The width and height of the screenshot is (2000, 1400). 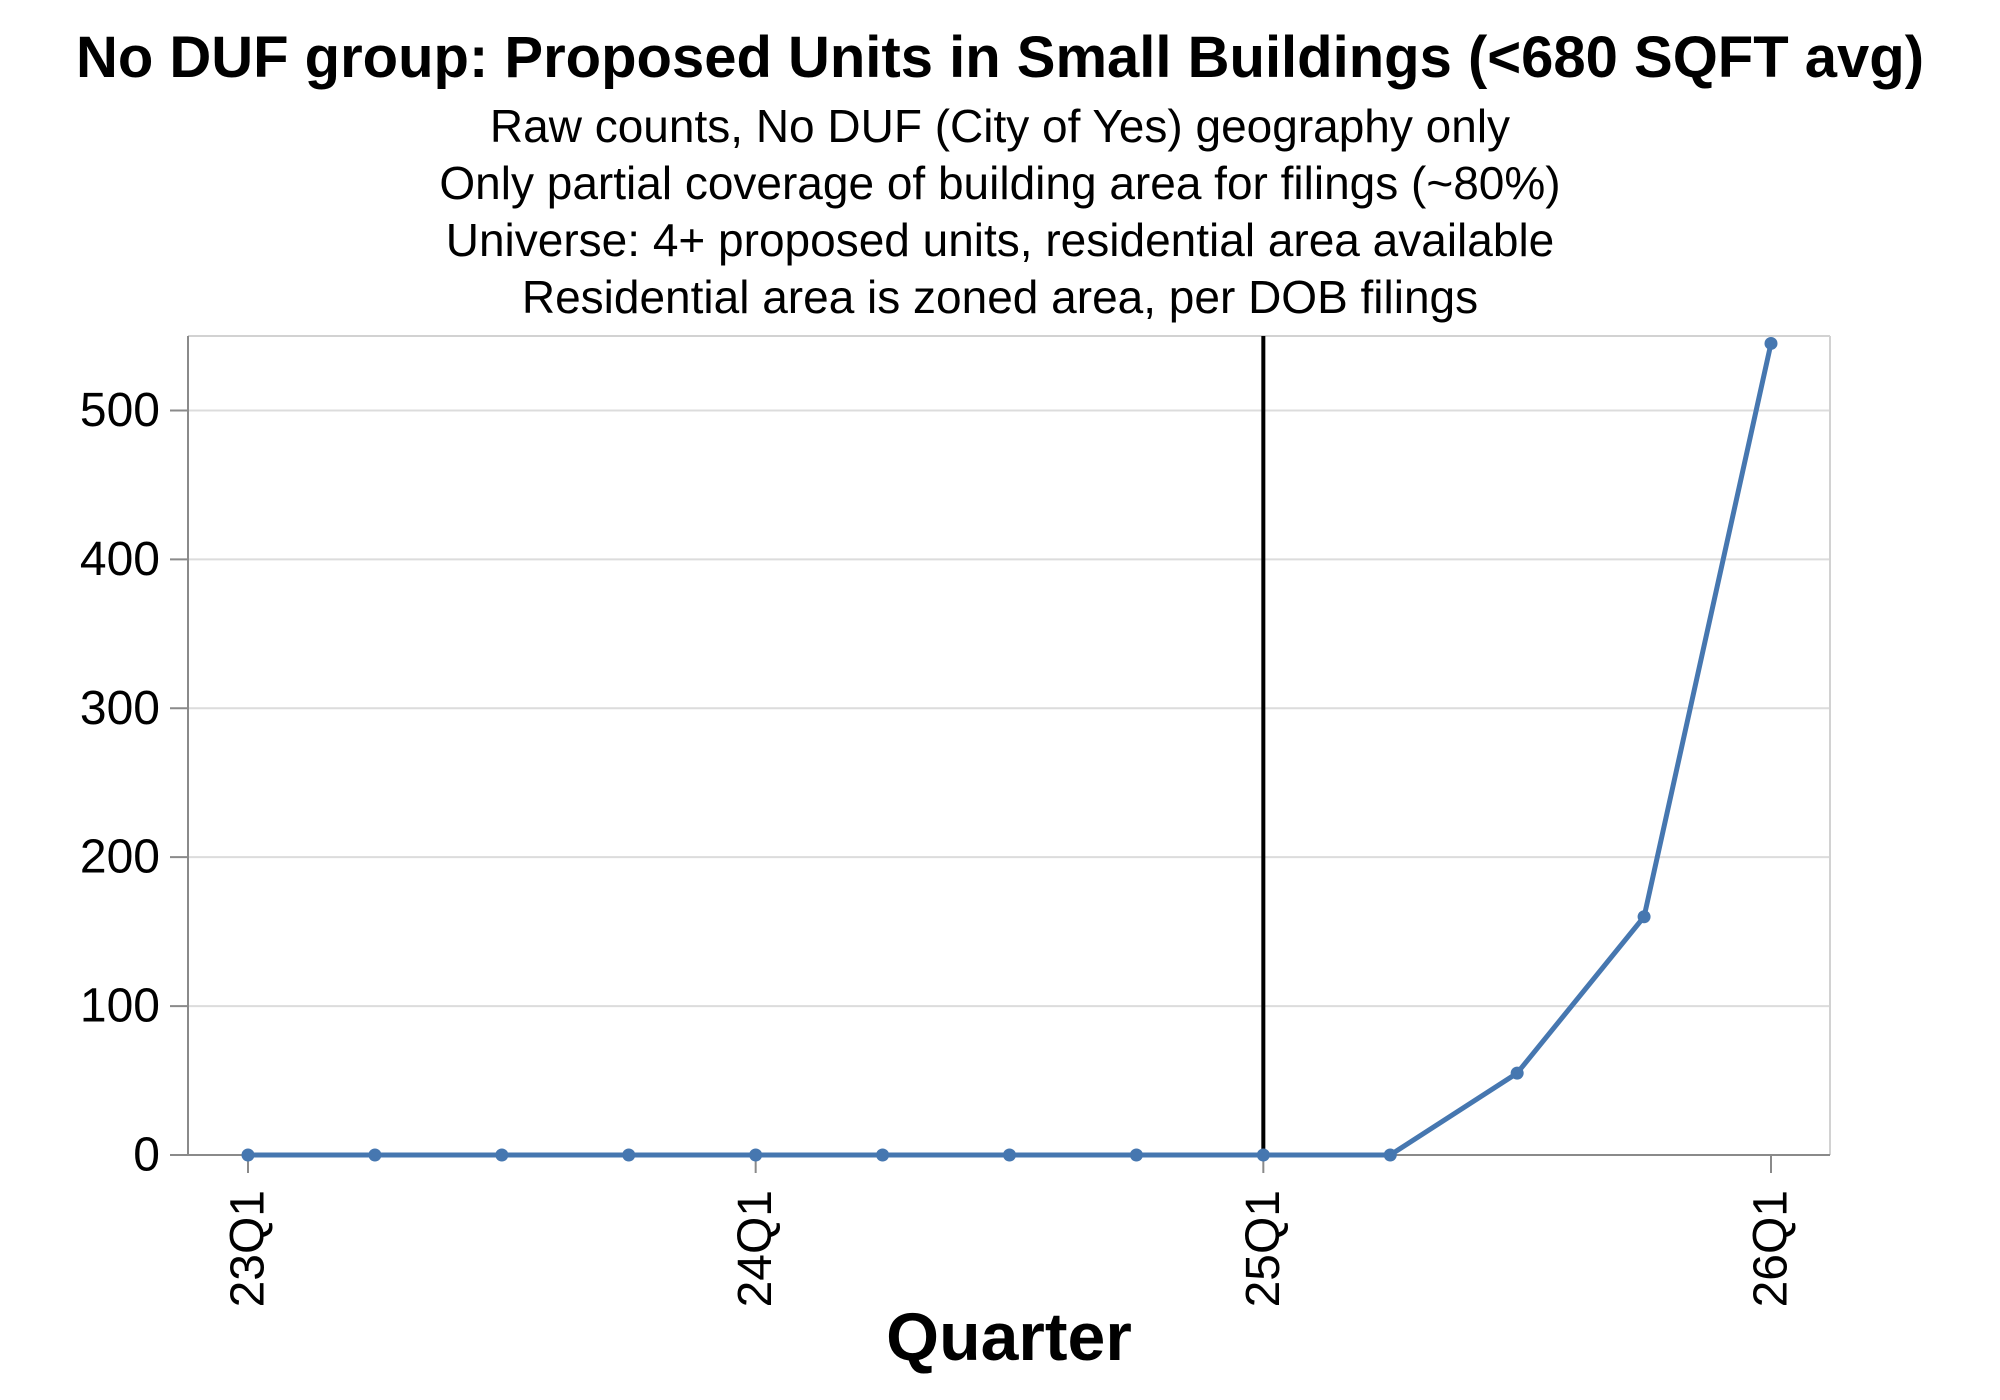 What do you see at coordinates (120, 857) in the screenshot?
I see `y-tick-label: 200` at bounding box center [120, 857].